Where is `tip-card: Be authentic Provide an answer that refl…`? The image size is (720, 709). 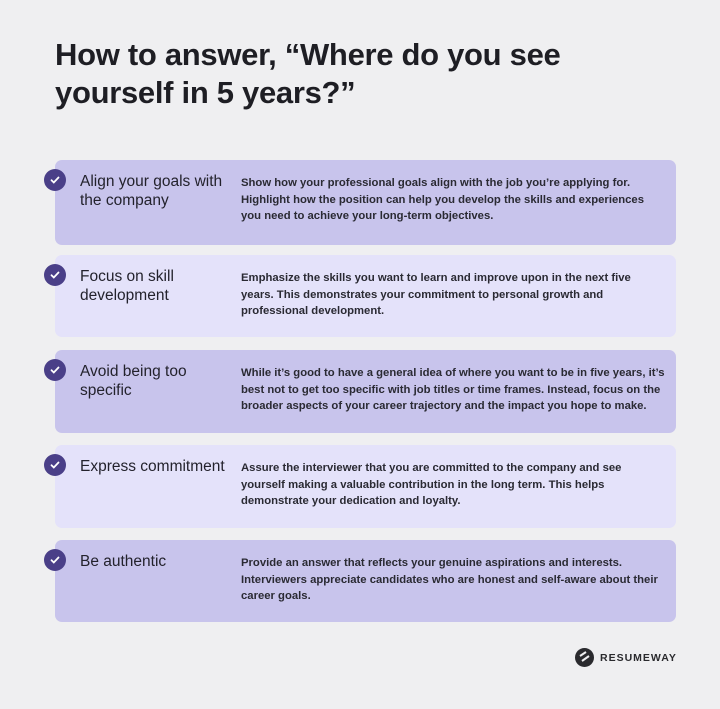
tip-card: Be authentic Provide an answer that refl… is located at coordinates (360, 581).